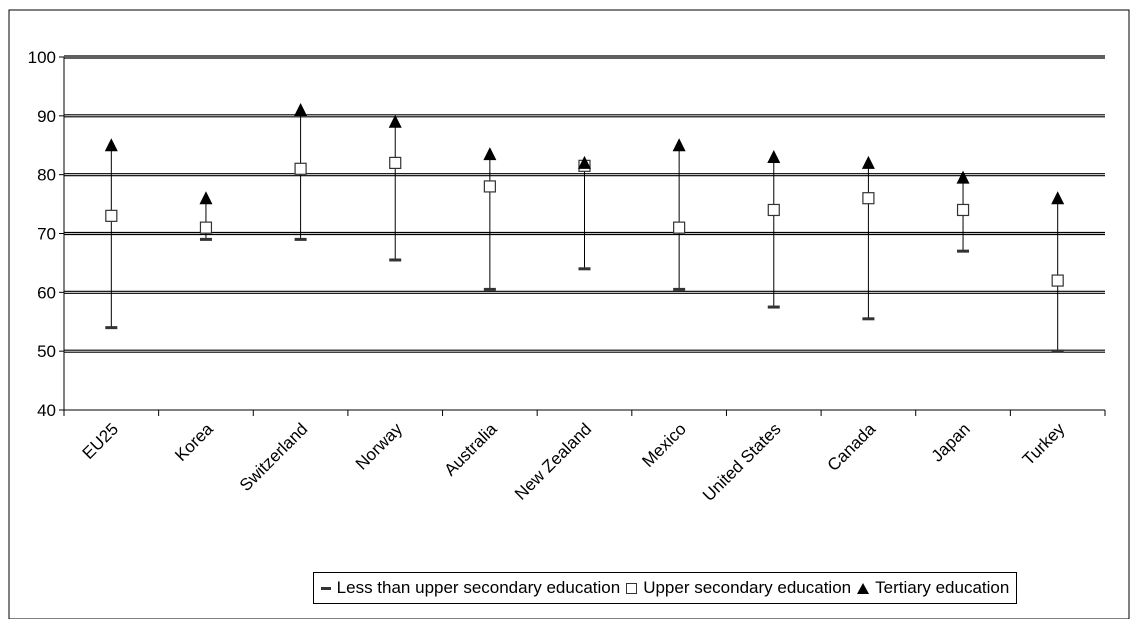 The height and width of the screenshot is (624, 1138). I want to click on y-tick-label: 90, so click(46, 116).